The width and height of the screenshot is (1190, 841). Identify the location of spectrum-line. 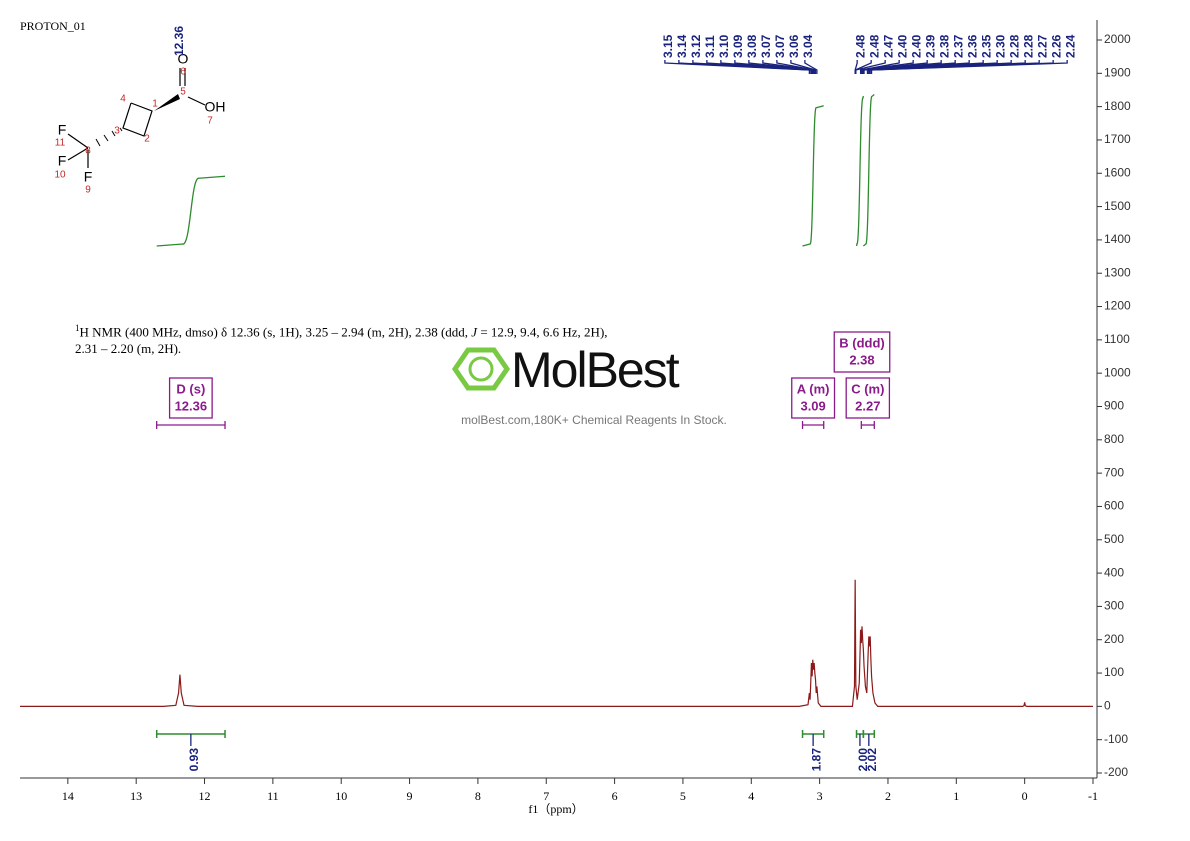
(556, 643).